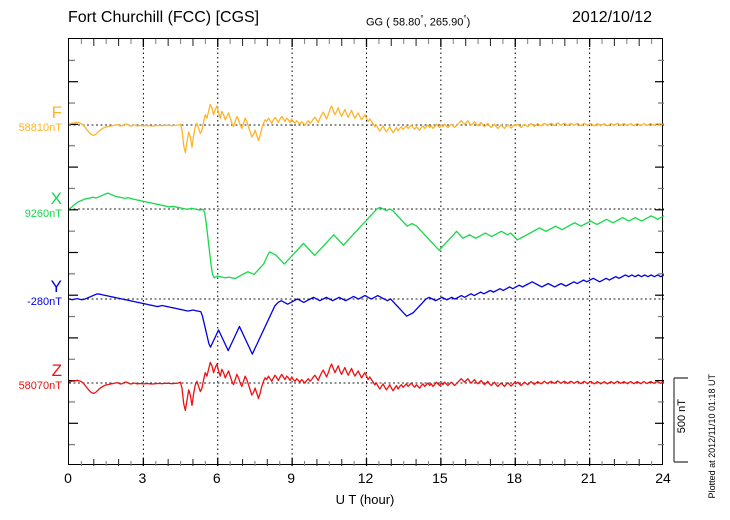 This screenshot has height=520, width=730. Describe the element at coordinates (588, 478) in the screenshot. I see `x-tick-label: 21` at that location.